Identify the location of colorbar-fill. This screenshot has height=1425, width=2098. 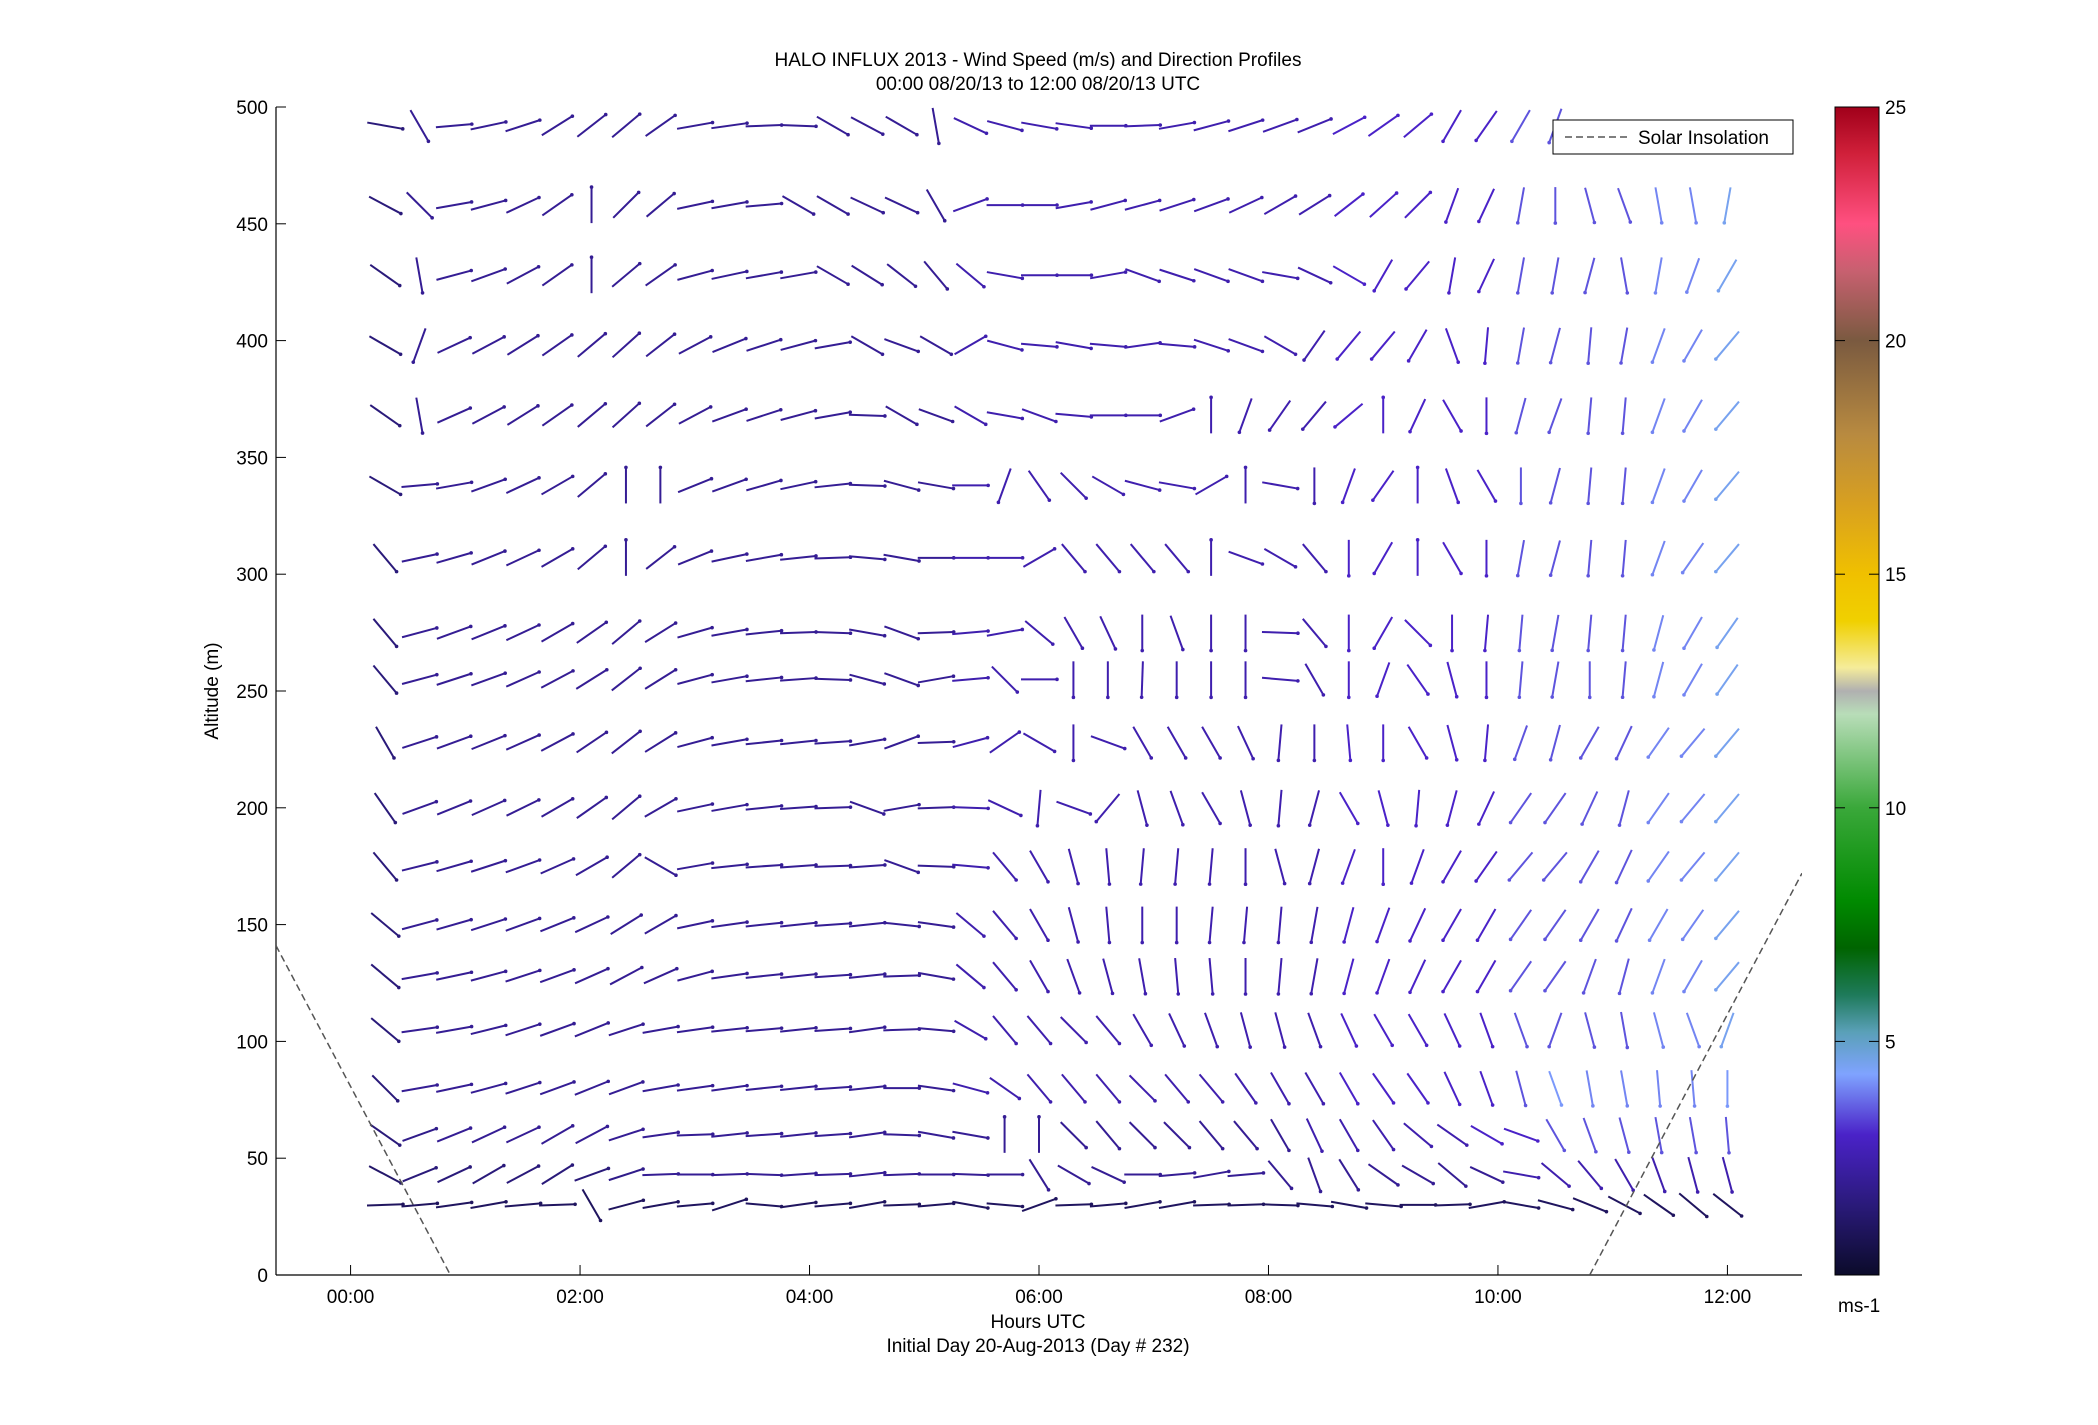
(1857, 691).